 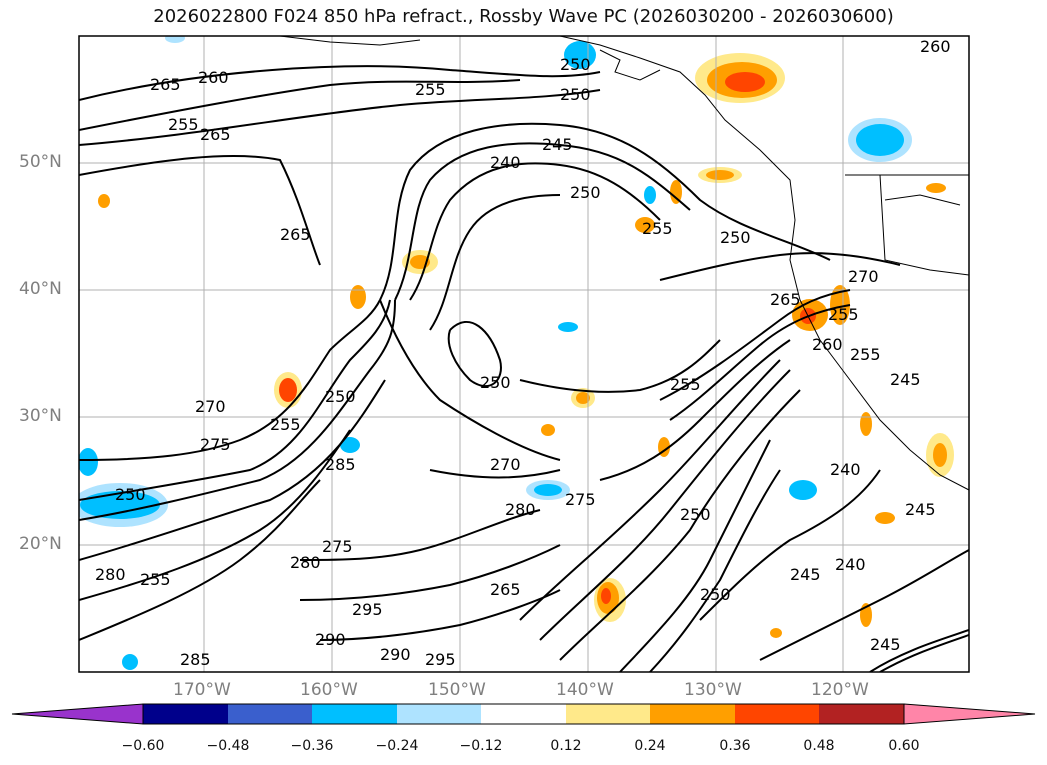 What do you see at coordinates (397, 746) in the screenshot?
I see `colorbar-tick-label: −0.24` at bounding box center [397, 746].